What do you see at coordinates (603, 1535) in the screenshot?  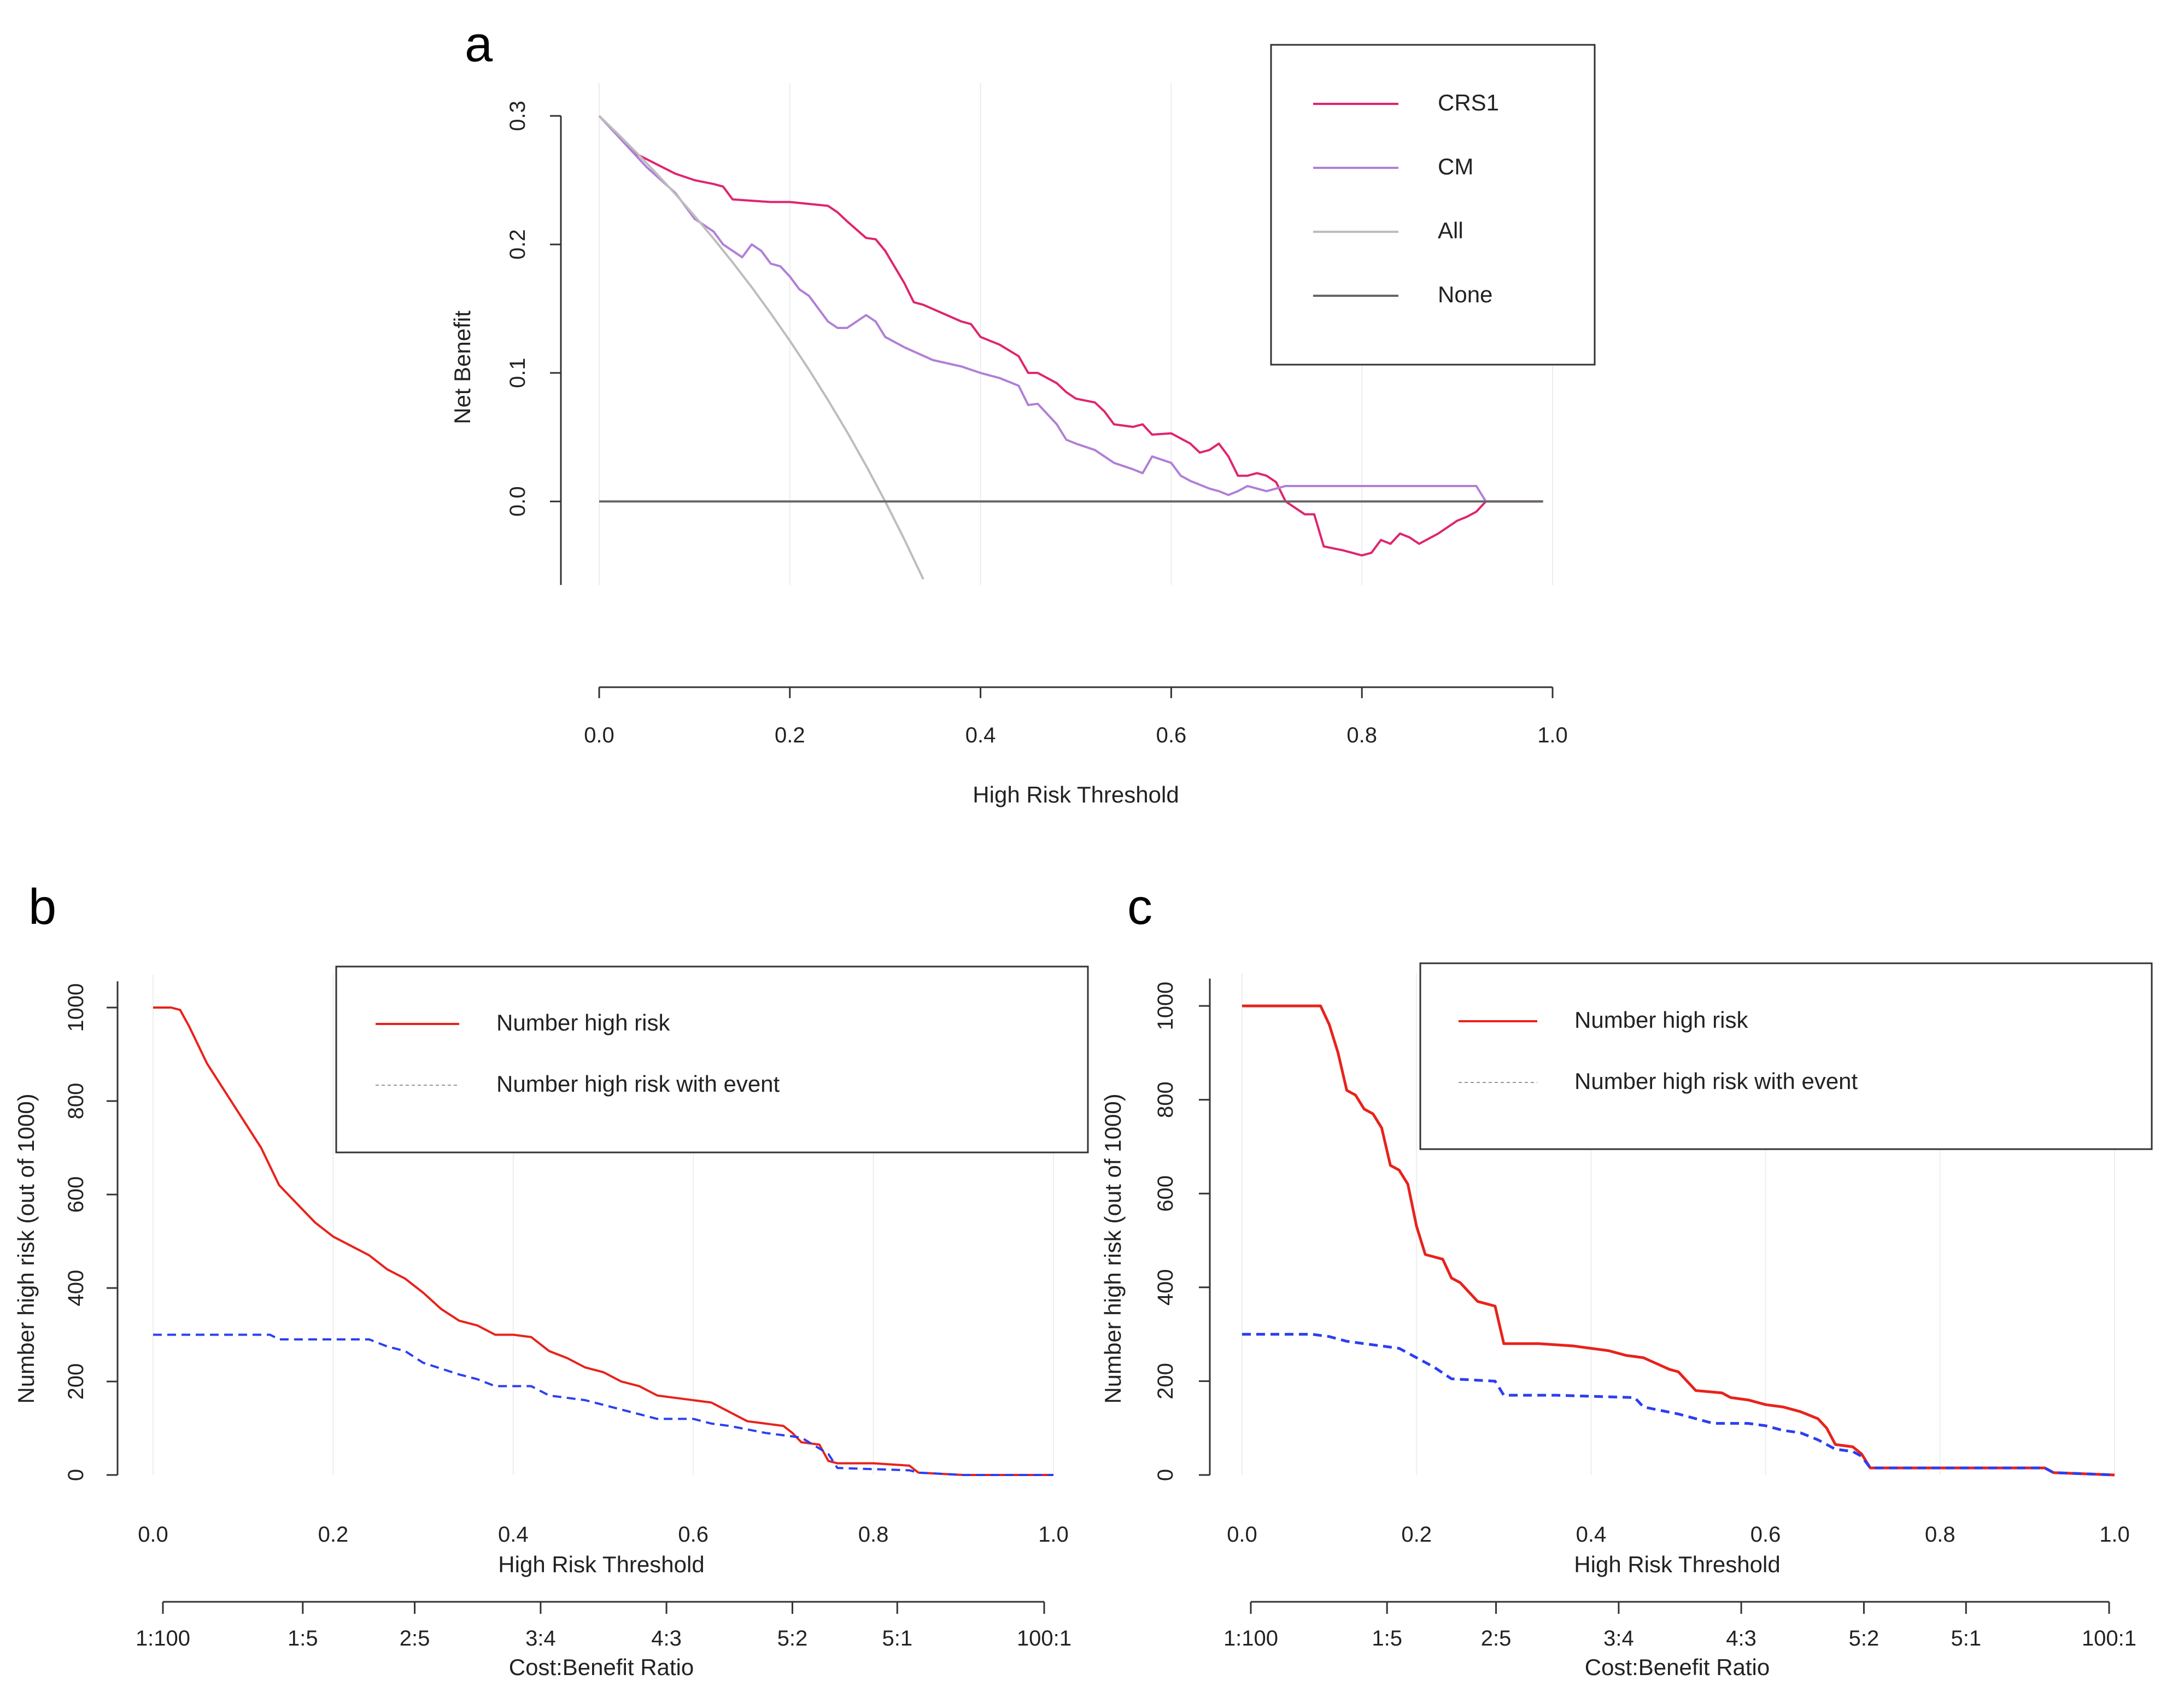 I see `x-ticks-b: 0.0 0.2 0.4 0.6 0.8 1.0` at bounding box center [603, 1535].